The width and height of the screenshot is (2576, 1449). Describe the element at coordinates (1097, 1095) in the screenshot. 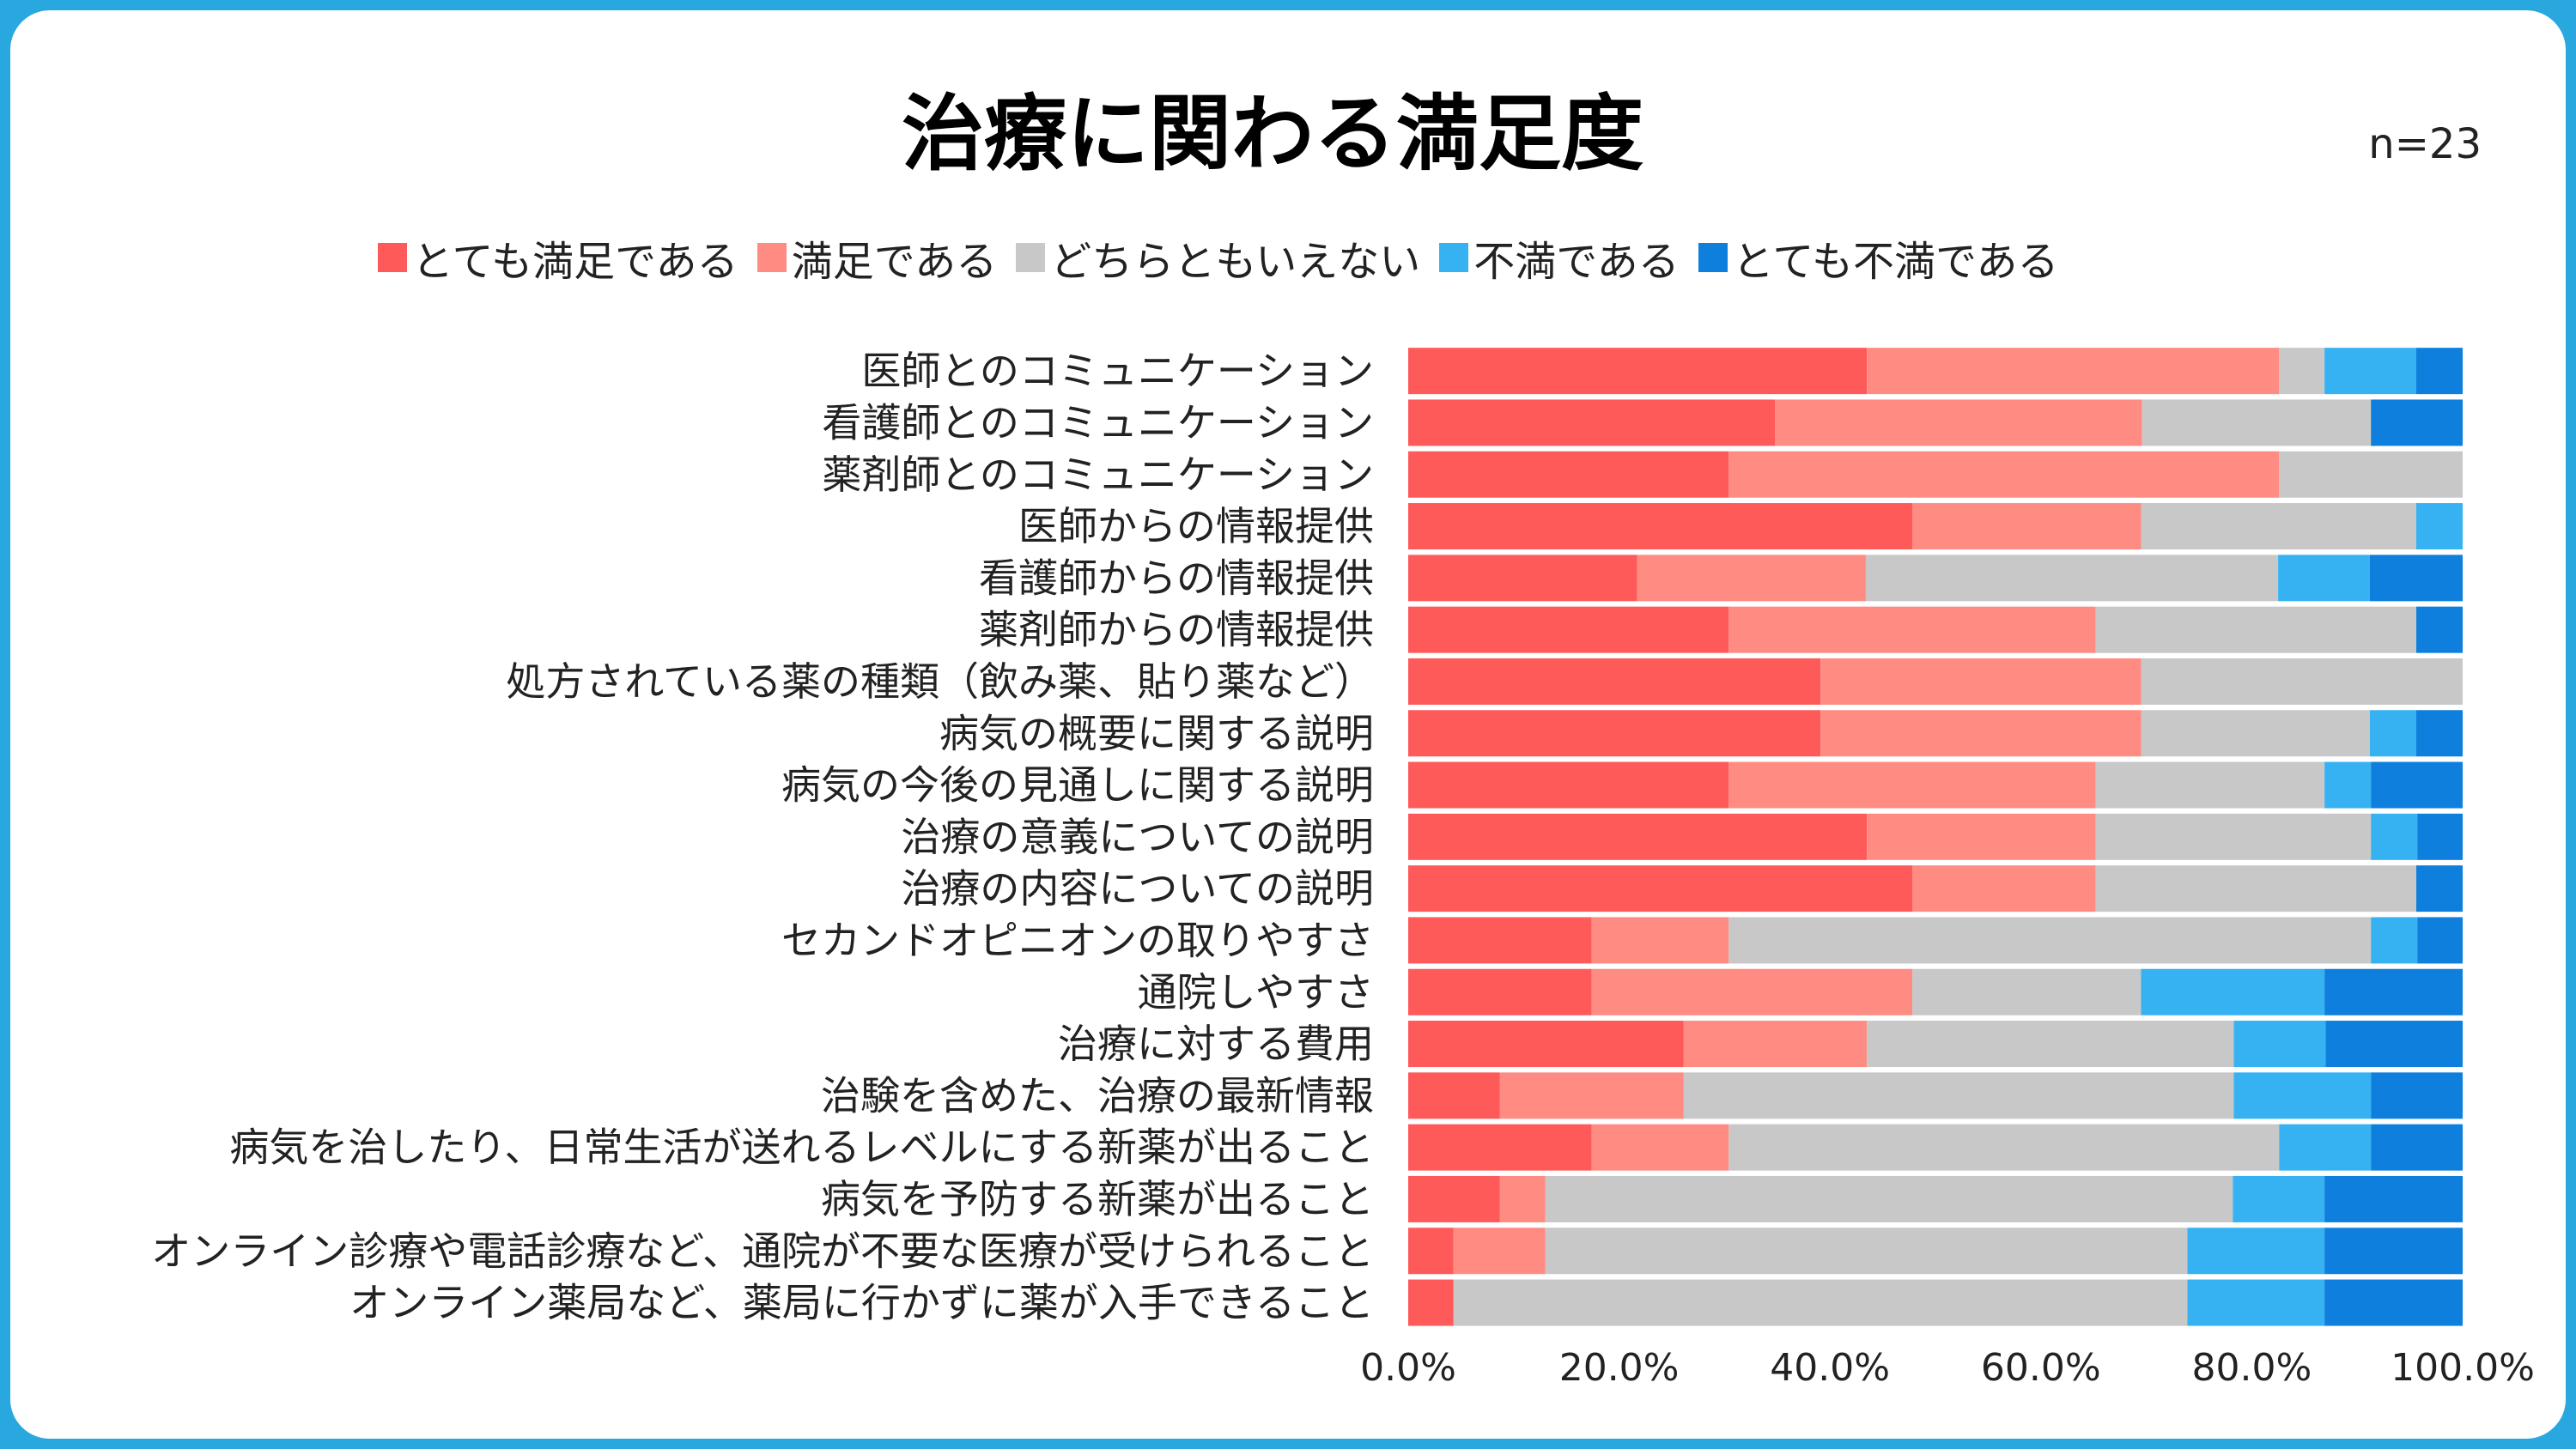

I see `category-label: 治験を含めた、治療の最新情報` at that location.